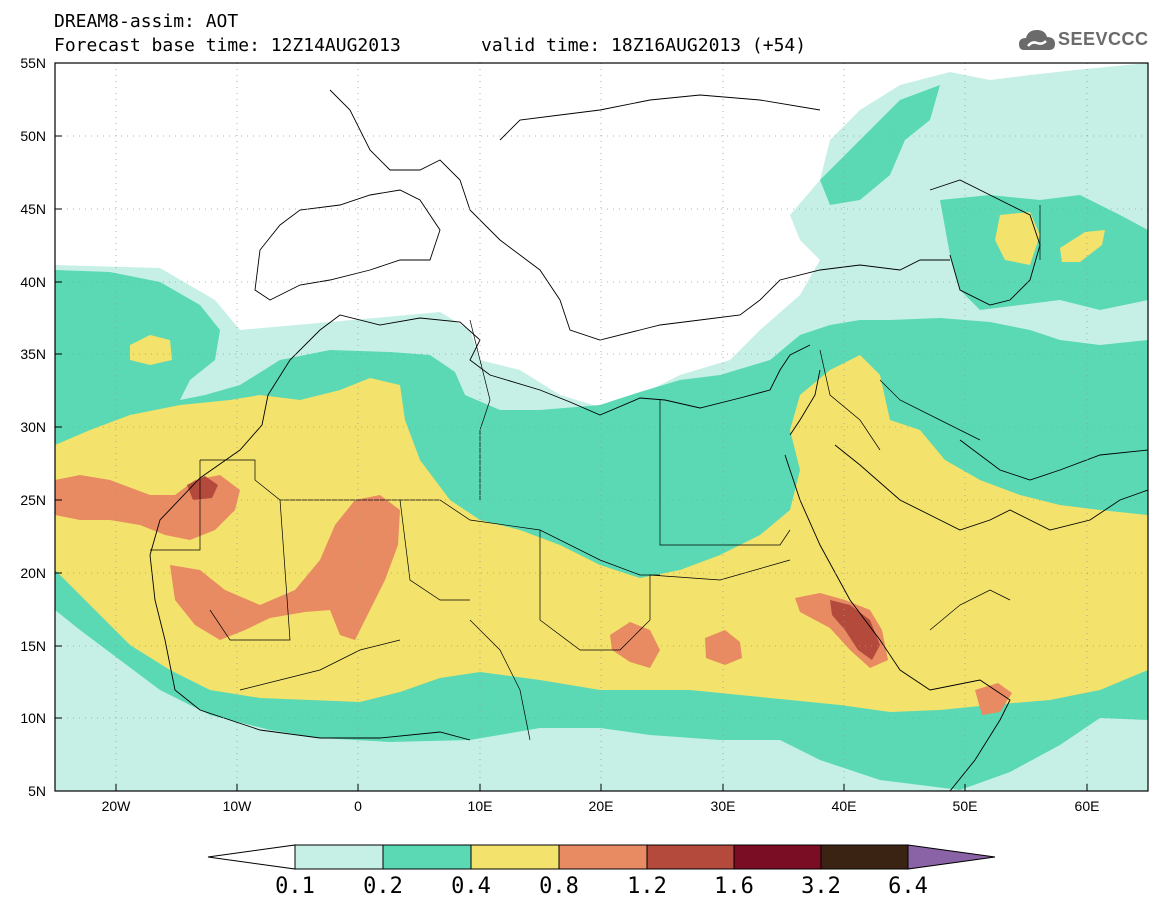 Image resolution: width=1165 pixels, height=905 pixels. What do you see at coordinates (33, 354) in the screenshot?
I see `lat-label: 35N` at bounding box center [33, 354].